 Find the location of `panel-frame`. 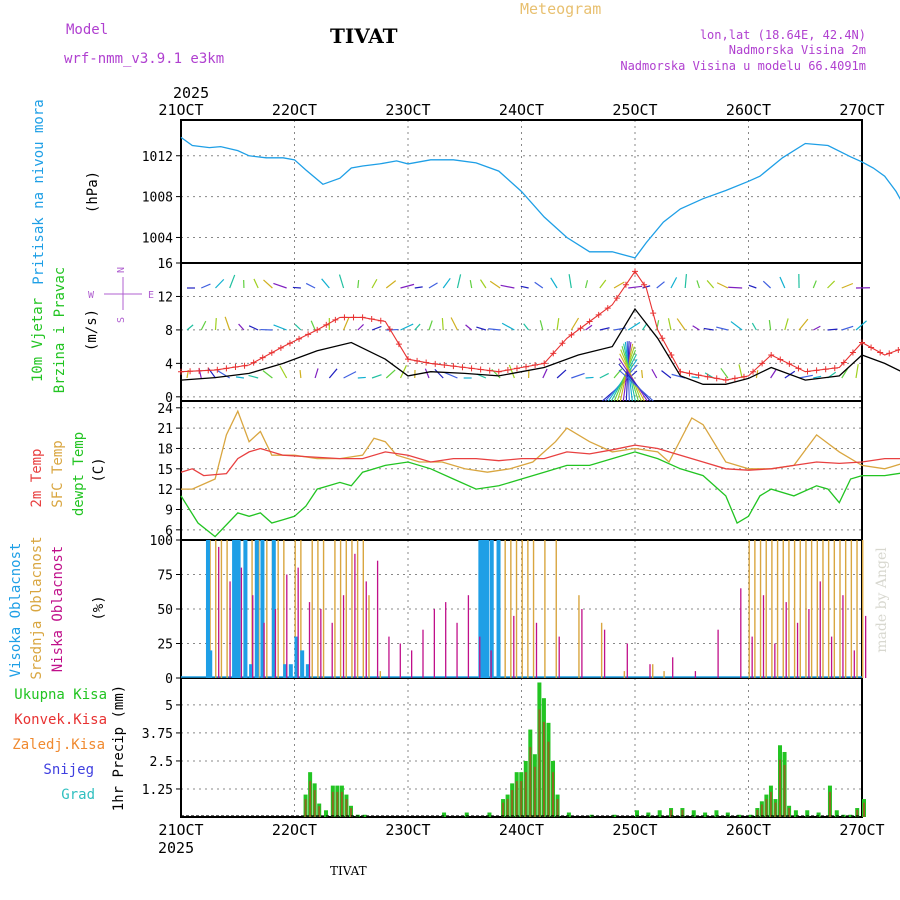

panel-frame is located at coordinates (521, 332).